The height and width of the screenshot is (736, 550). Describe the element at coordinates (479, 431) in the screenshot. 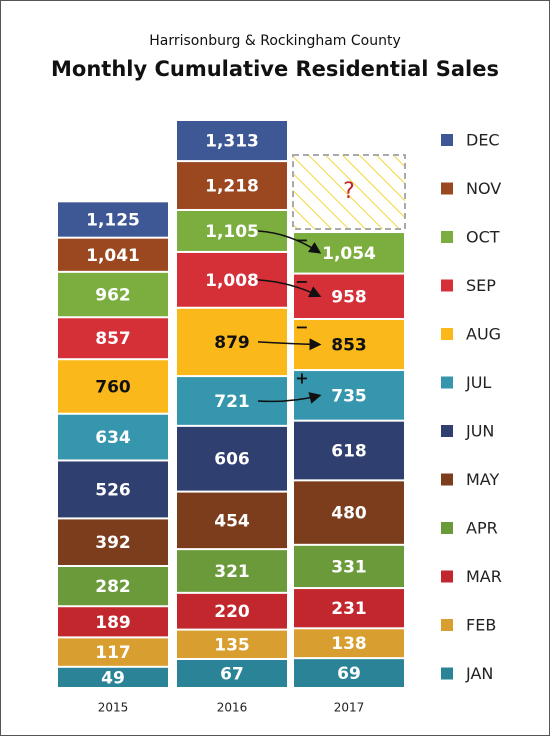

I see `legend-label: JUN` at that location.